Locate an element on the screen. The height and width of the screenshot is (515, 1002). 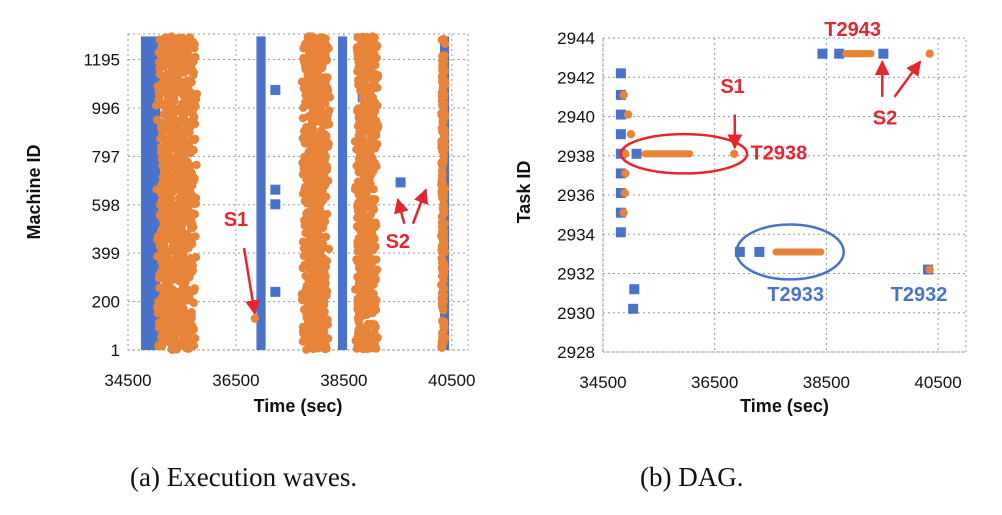
y-tick-label: 2942 is located at coordinates (576, 77).